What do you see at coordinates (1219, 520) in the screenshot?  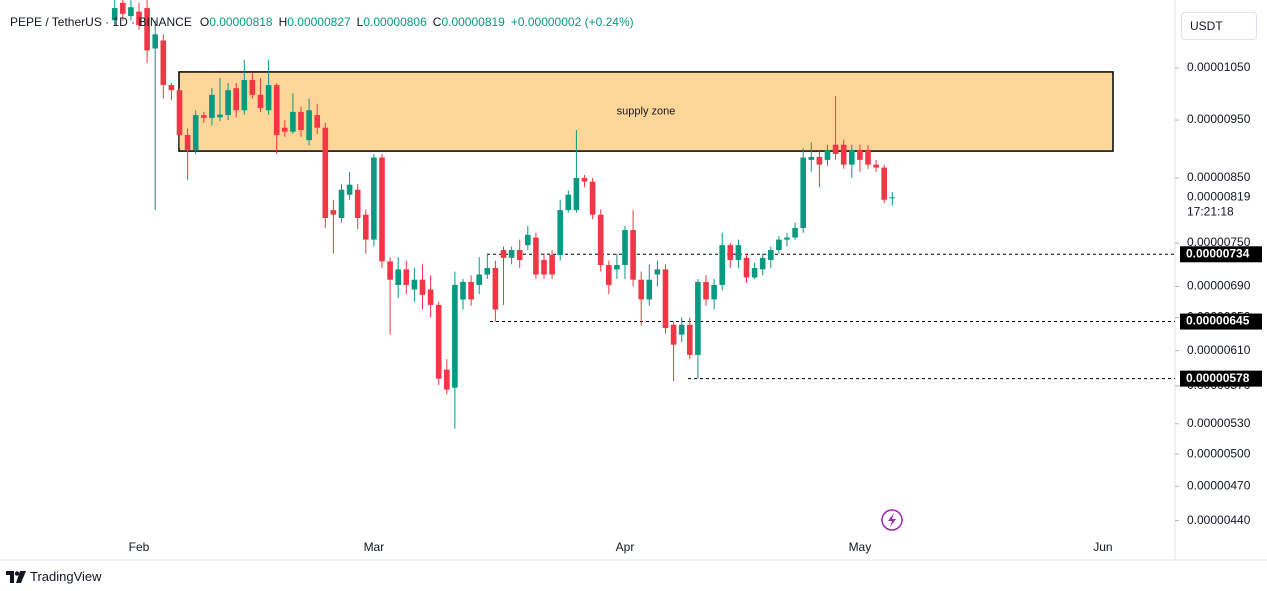 I see `y-tick-label: 0.00000440` at bounding box center [1219, 520].